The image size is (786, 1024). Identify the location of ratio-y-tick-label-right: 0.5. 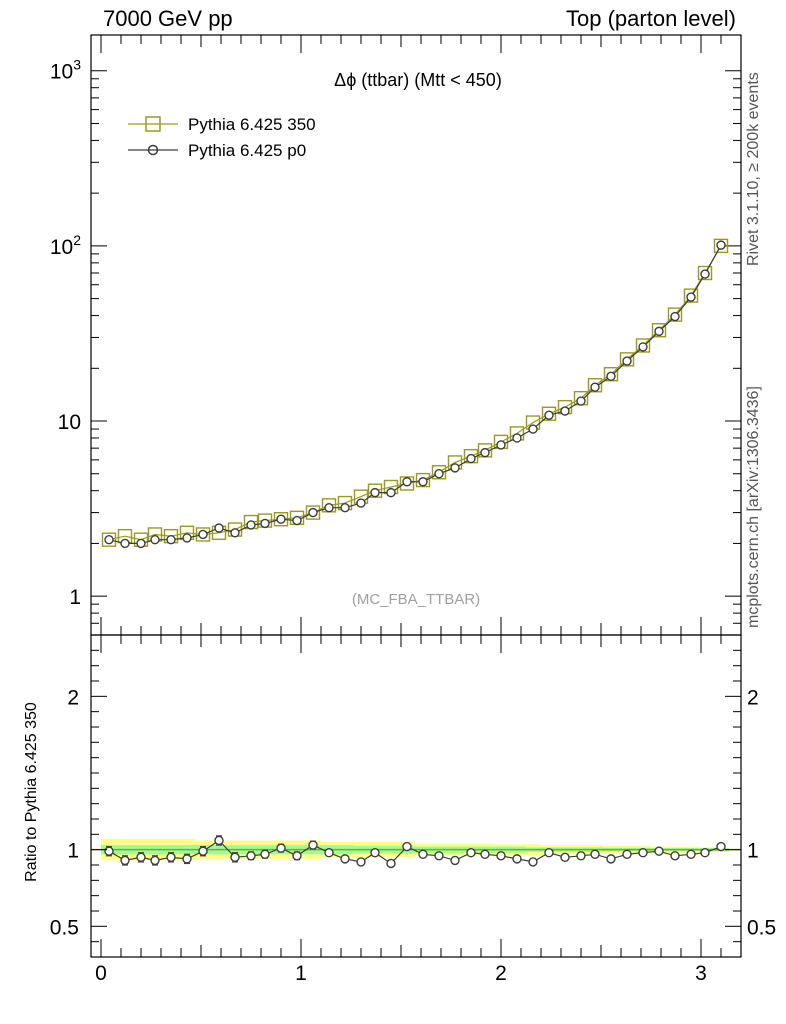
(761, 927).